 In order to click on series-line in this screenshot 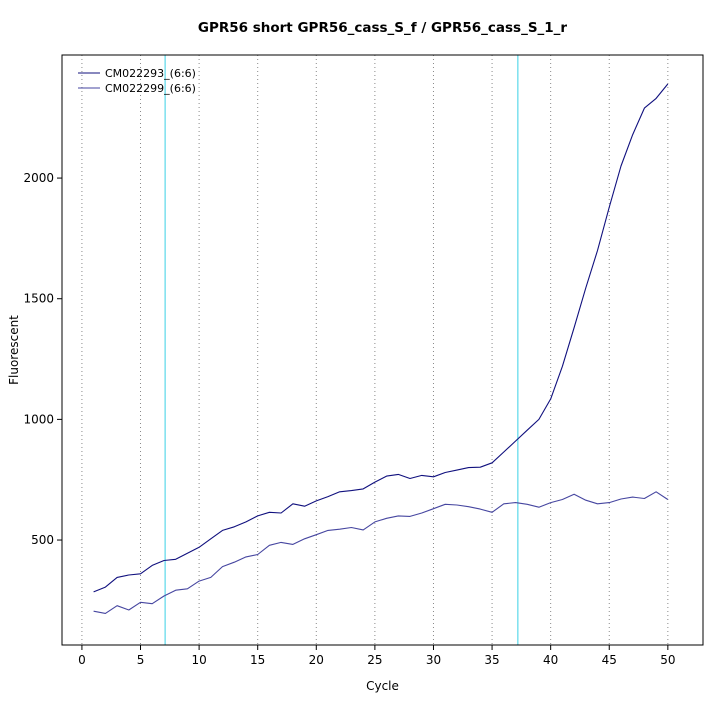, I will do `click(381, 552)`.